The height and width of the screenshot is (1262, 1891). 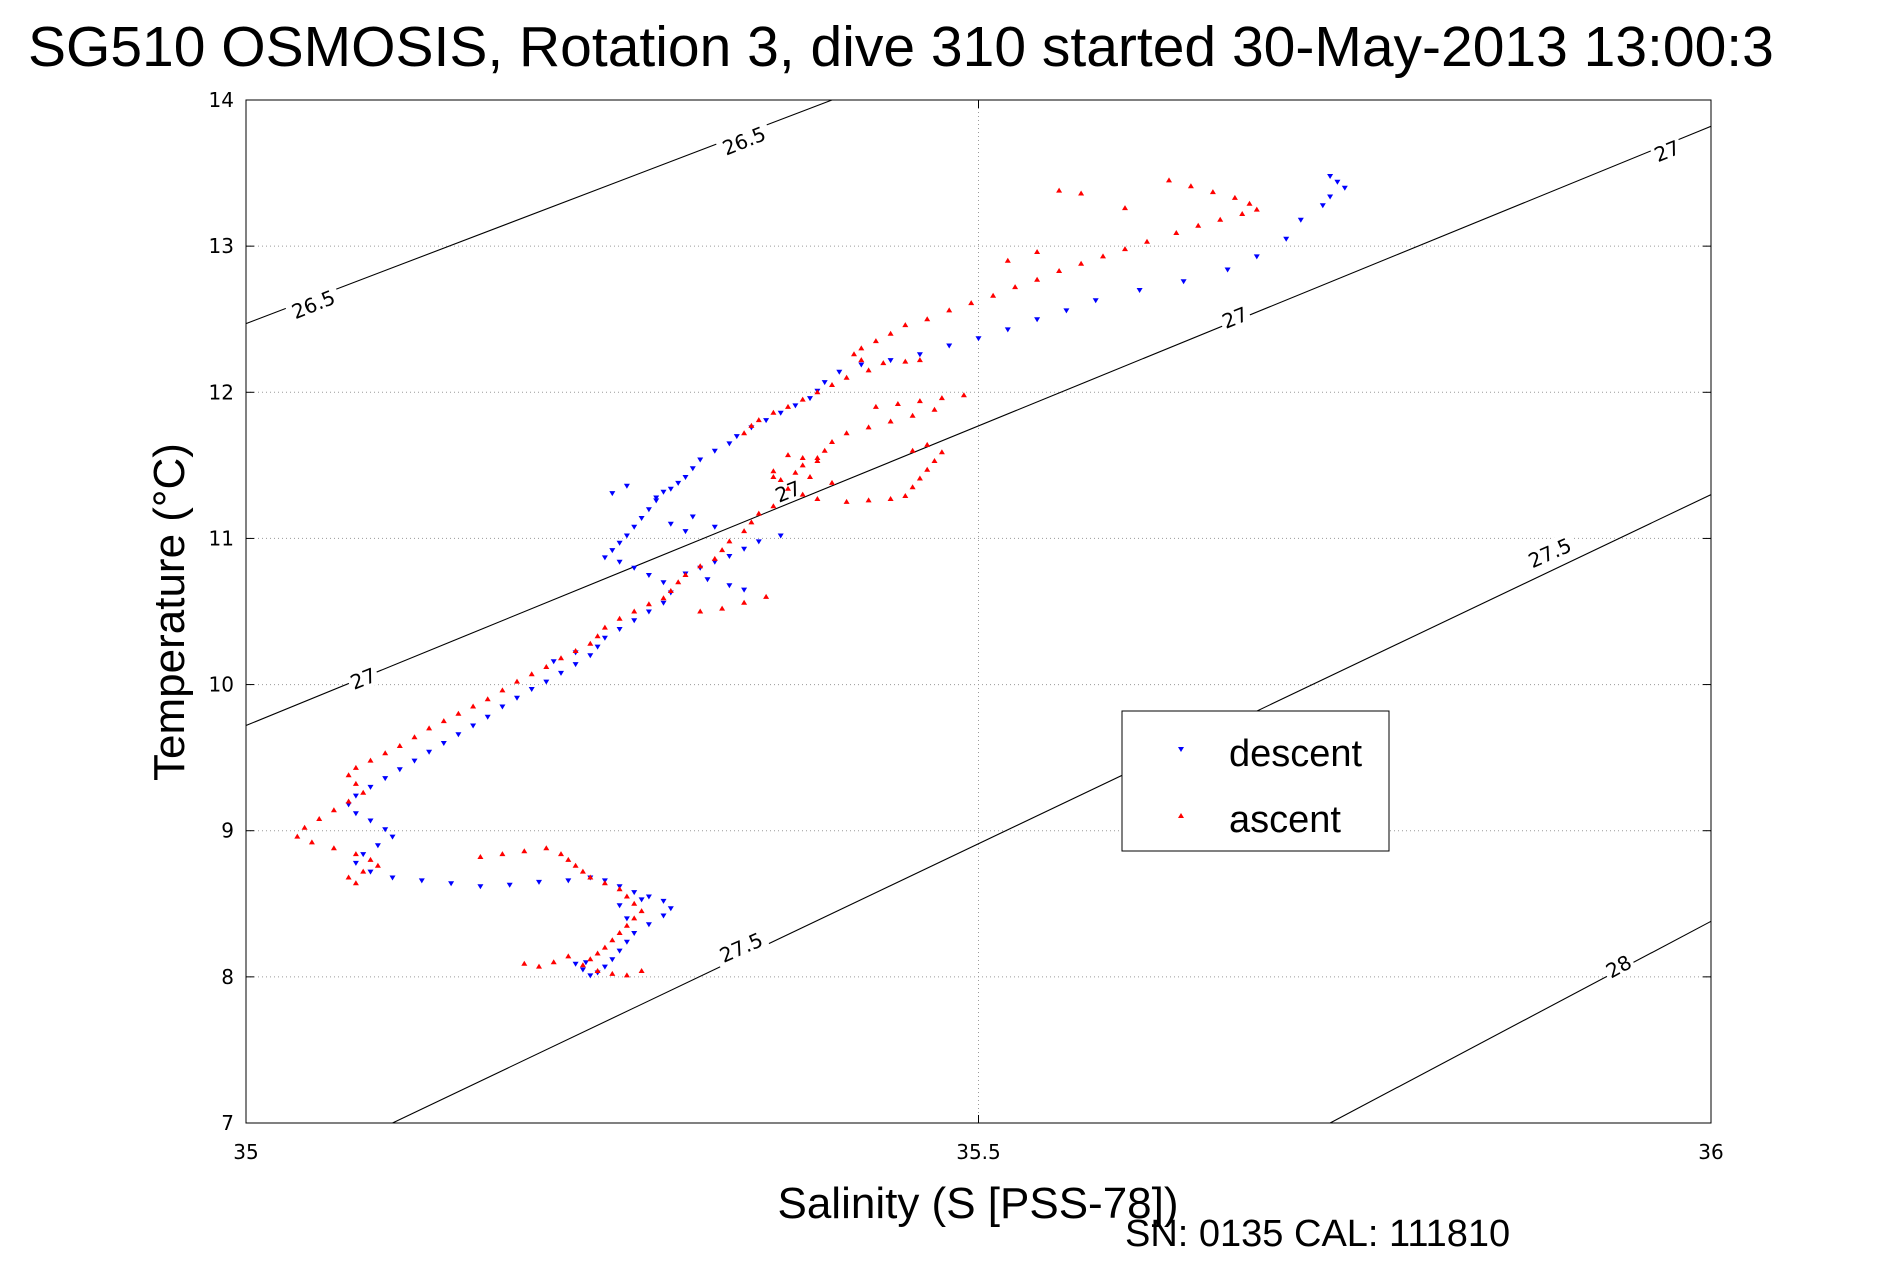 What do you see at coordinates (221, 392) in the screenshot?
I see `y-tick-label: 12` at bounding box center [221, 392].